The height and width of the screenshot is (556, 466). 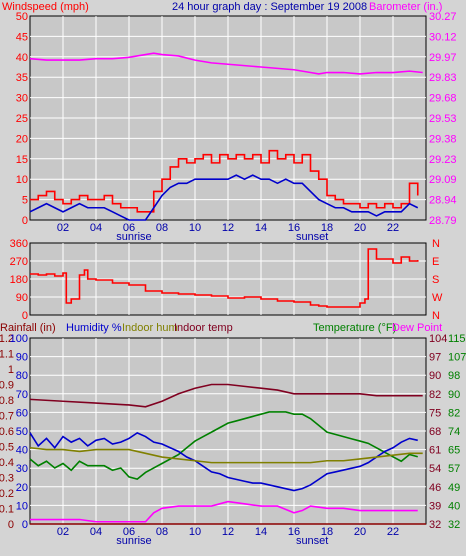 What do you see at coordinates (22, 488) in the screenshot?
I see `panel3-humidity-tick-label: 20` at bounding box center [22, 488].